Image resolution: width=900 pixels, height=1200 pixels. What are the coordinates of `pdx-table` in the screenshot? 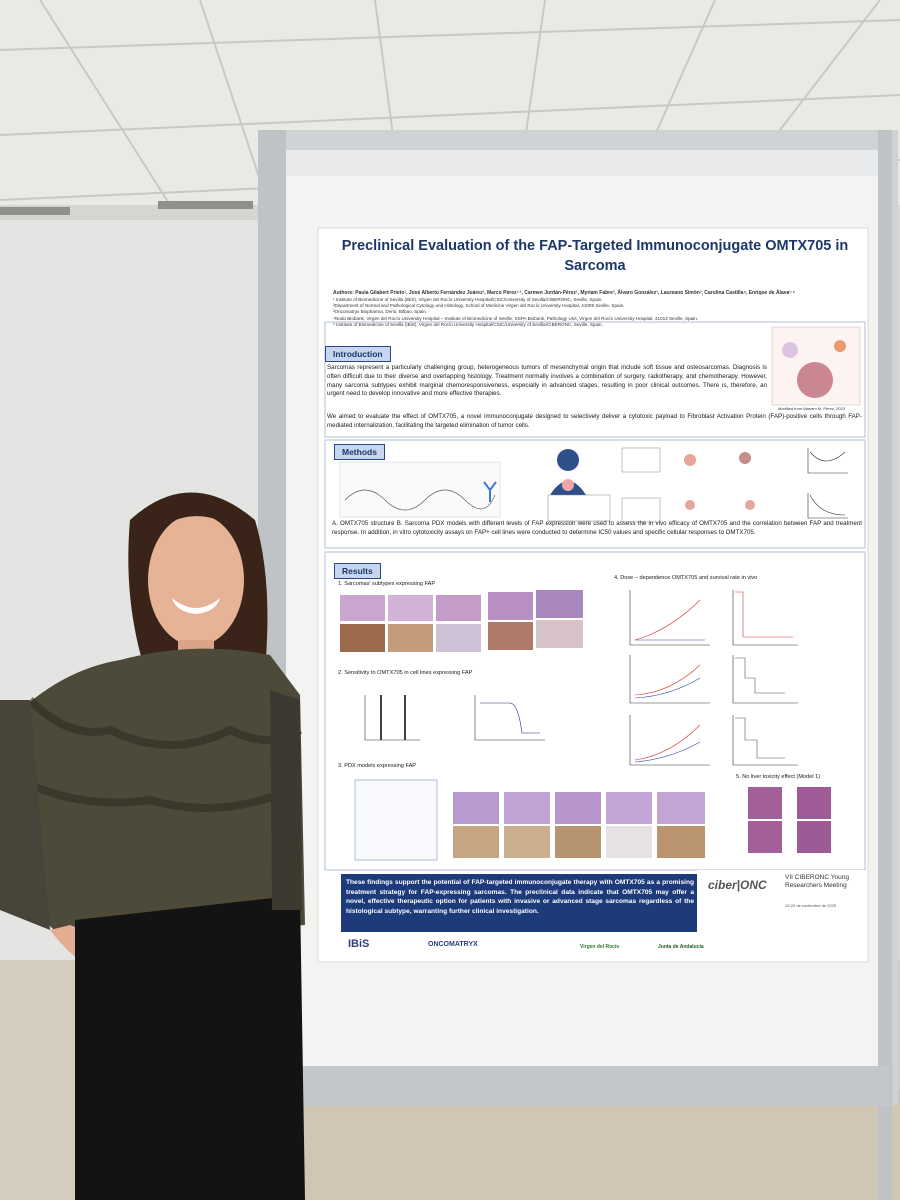 It's located at (396, 820).